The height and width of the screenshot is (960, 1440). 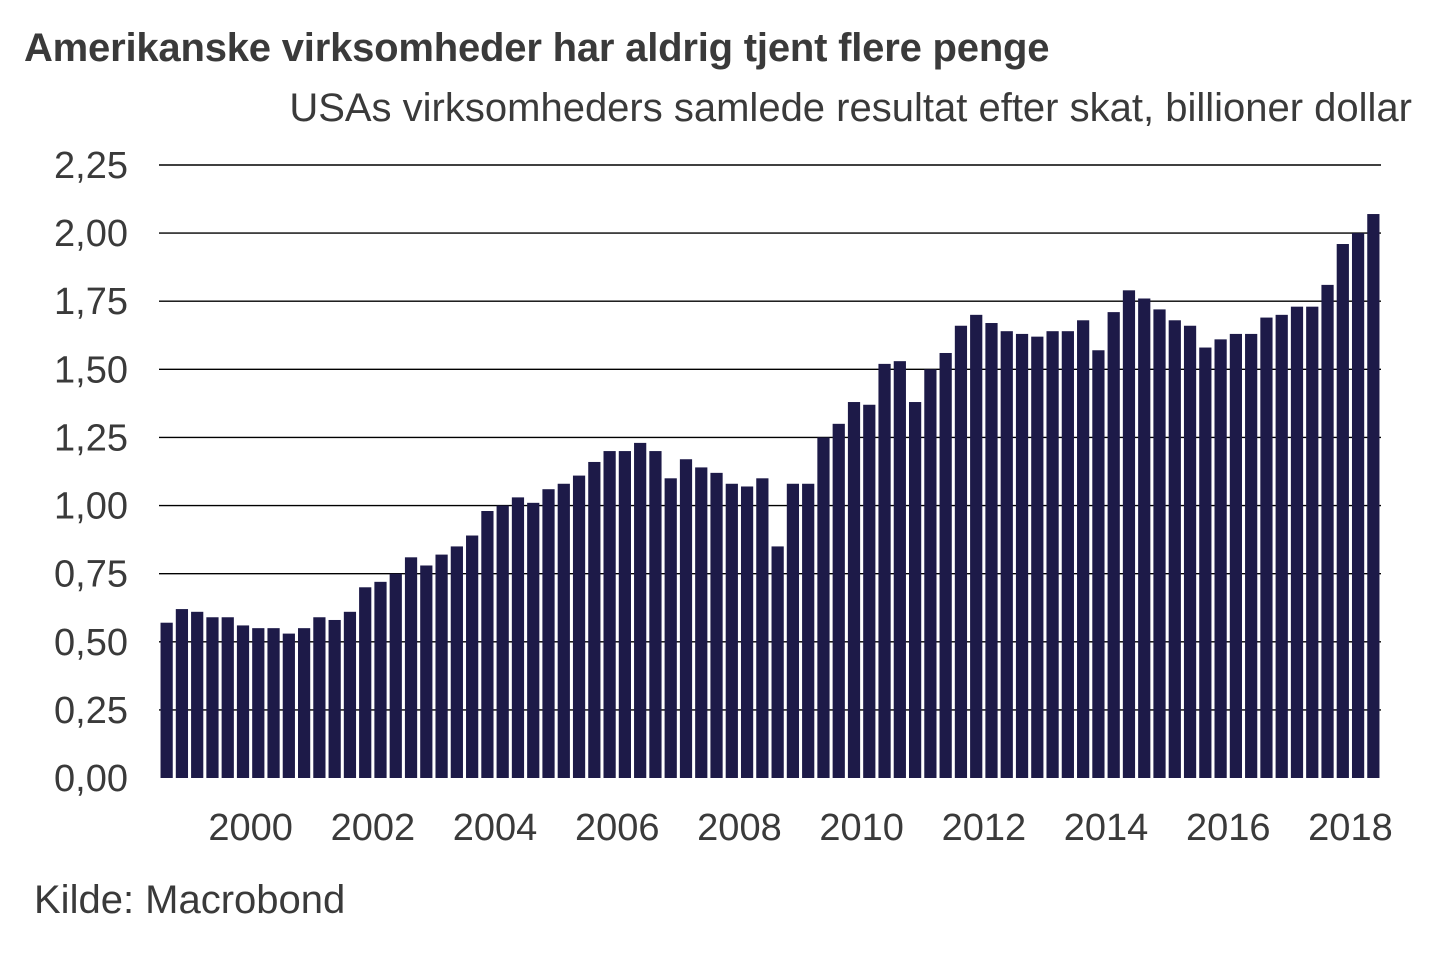 What do you see at coordinates (495, 828) in the screenshot?
I see `x-tick-label: 2004` at bounding box center [495, 828].